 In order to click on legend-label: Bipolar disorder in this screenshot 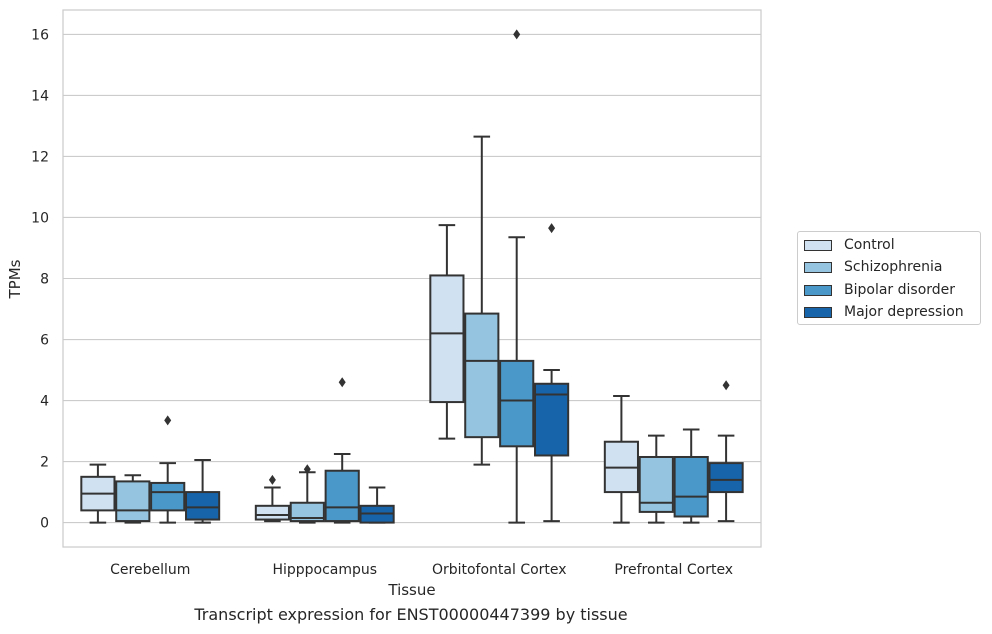, I will do `click(900, 290)`.